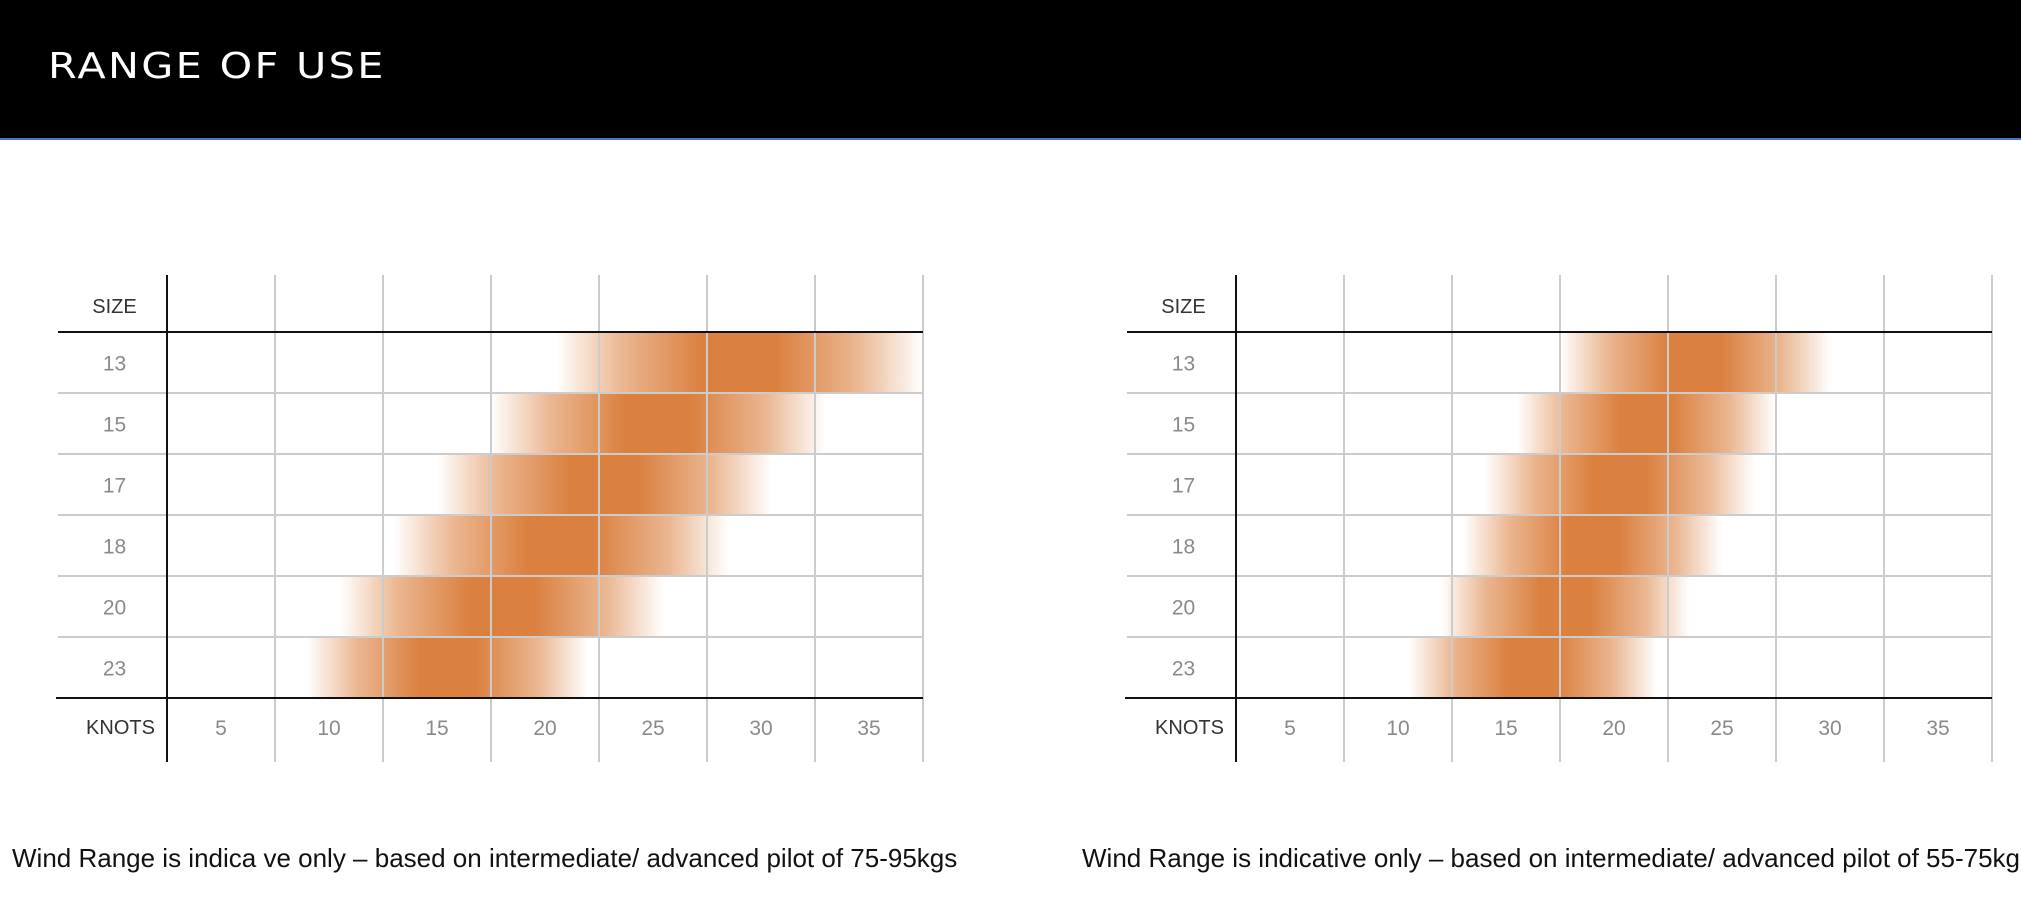 This screenshot has width=2021, height=914. Describe the element at coordinates (217, 66) in the screenshot. I see `page-title: RANGE OF USE` at that location.